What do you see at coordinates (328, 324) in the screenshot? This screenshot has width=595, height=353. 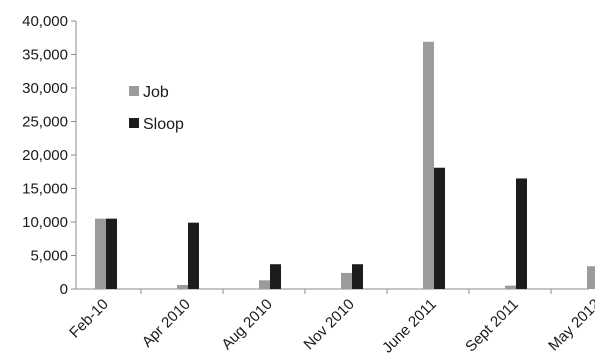 I see `x-tick-label: Nov 2010` at bounding box center [328, 324].